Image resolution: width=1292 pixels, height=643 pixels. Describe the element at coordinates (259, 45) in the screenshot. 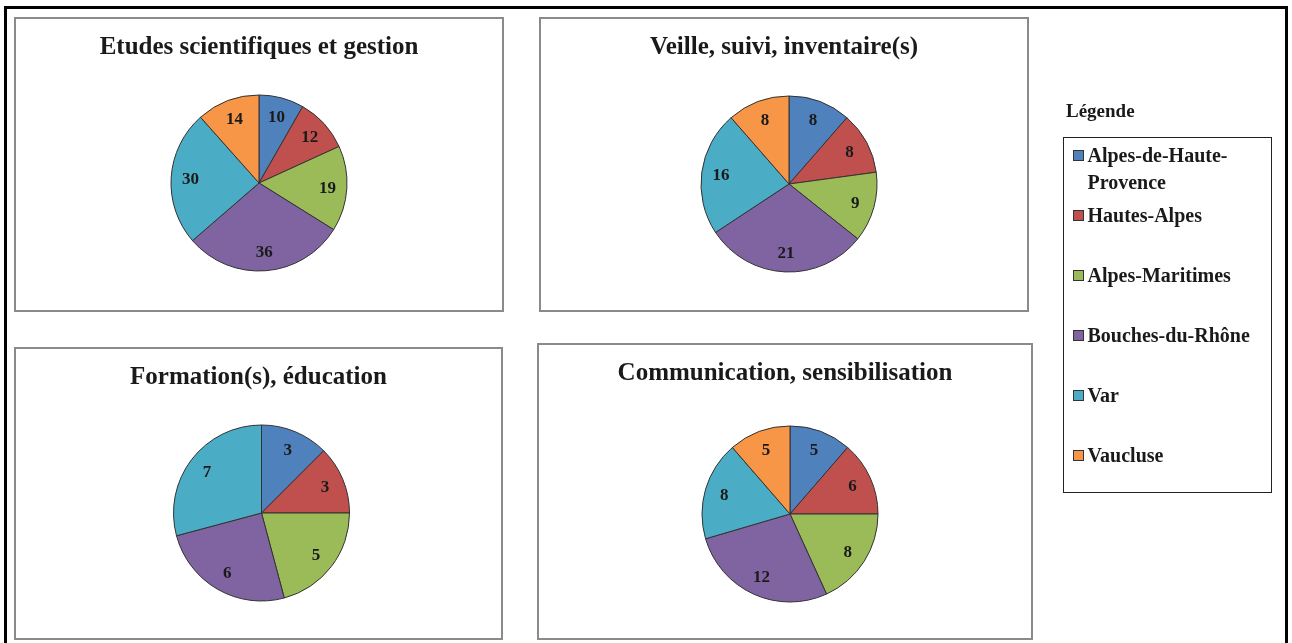

I see `chart-title: Etudes scientifiques et gestion` at that location.